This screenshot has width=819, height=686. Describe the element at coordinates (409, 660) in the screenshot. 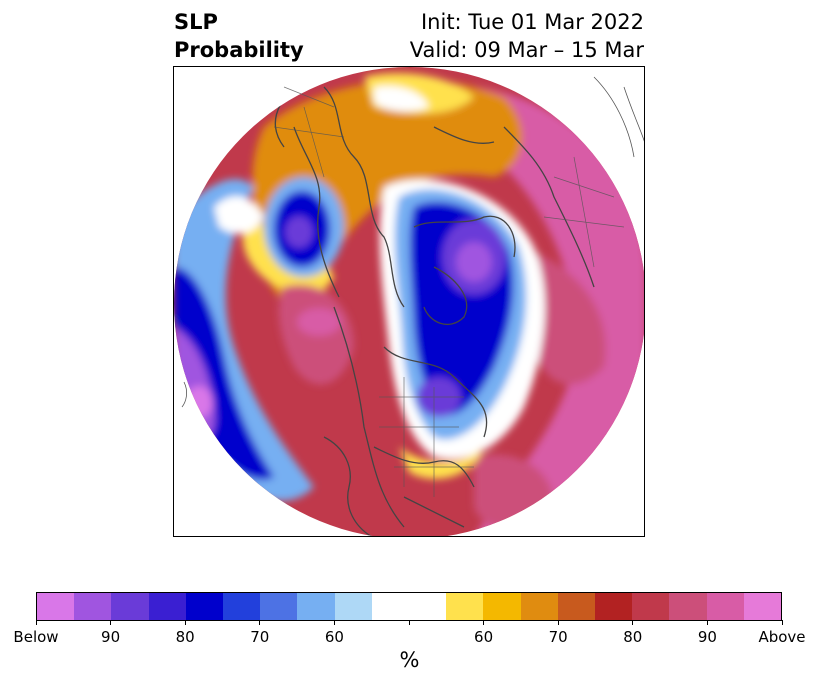

I see `colorbar-unit-label: %` at that location.